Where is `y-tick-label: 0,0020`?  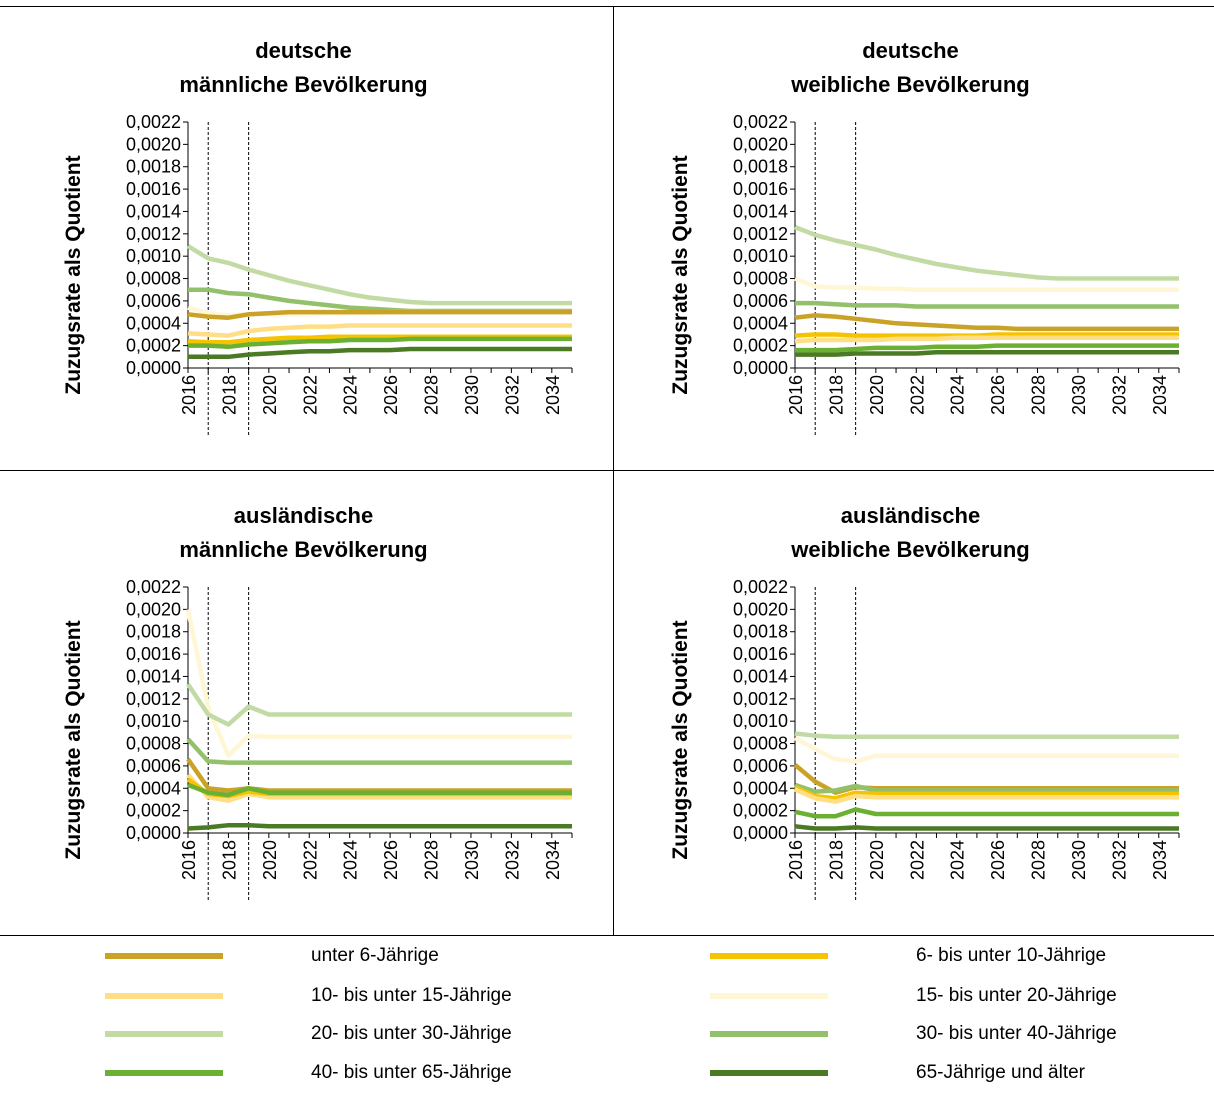 y-tick-label: 0,0020 is located at coordinates (153, 144).